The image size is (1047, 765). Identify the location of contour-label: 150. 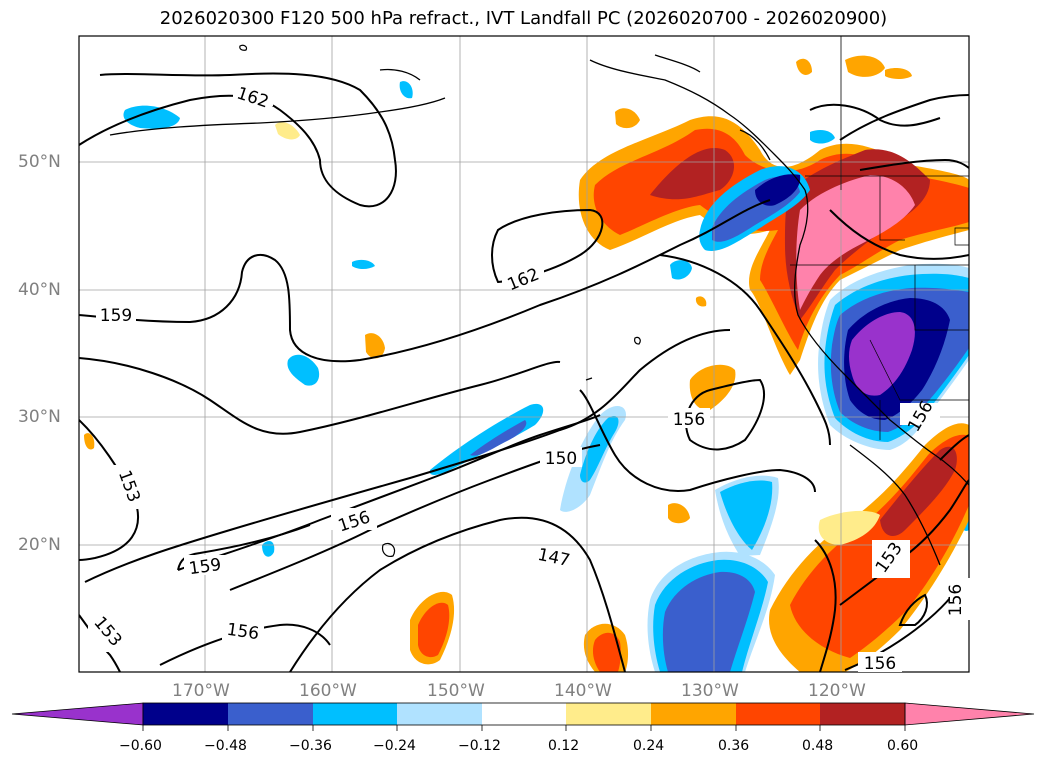
(561, 459).